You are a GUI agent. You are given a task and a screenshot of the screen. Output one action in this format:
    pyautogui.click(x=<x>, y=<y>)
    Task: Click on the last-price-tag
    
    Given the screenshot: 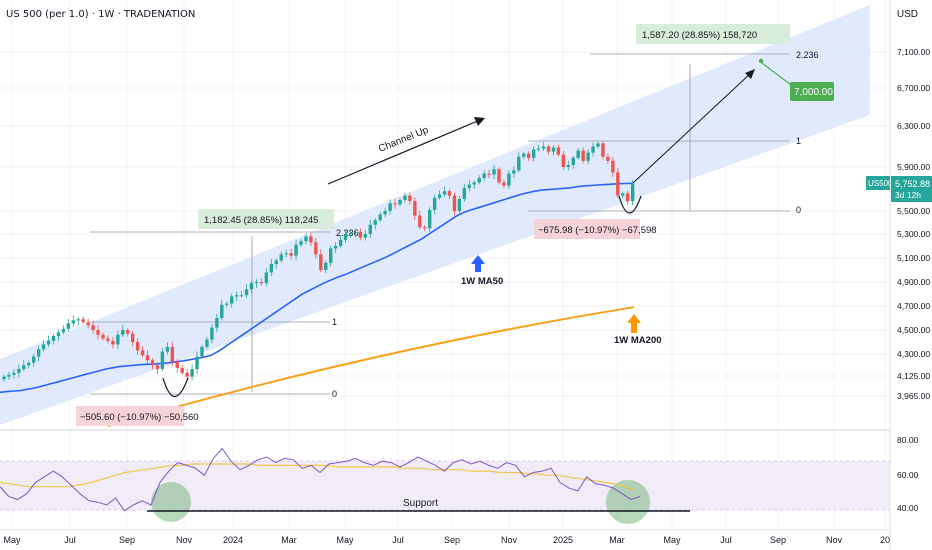 What is the action you would take?
    pyautogui.click(x=911, y=189)
    